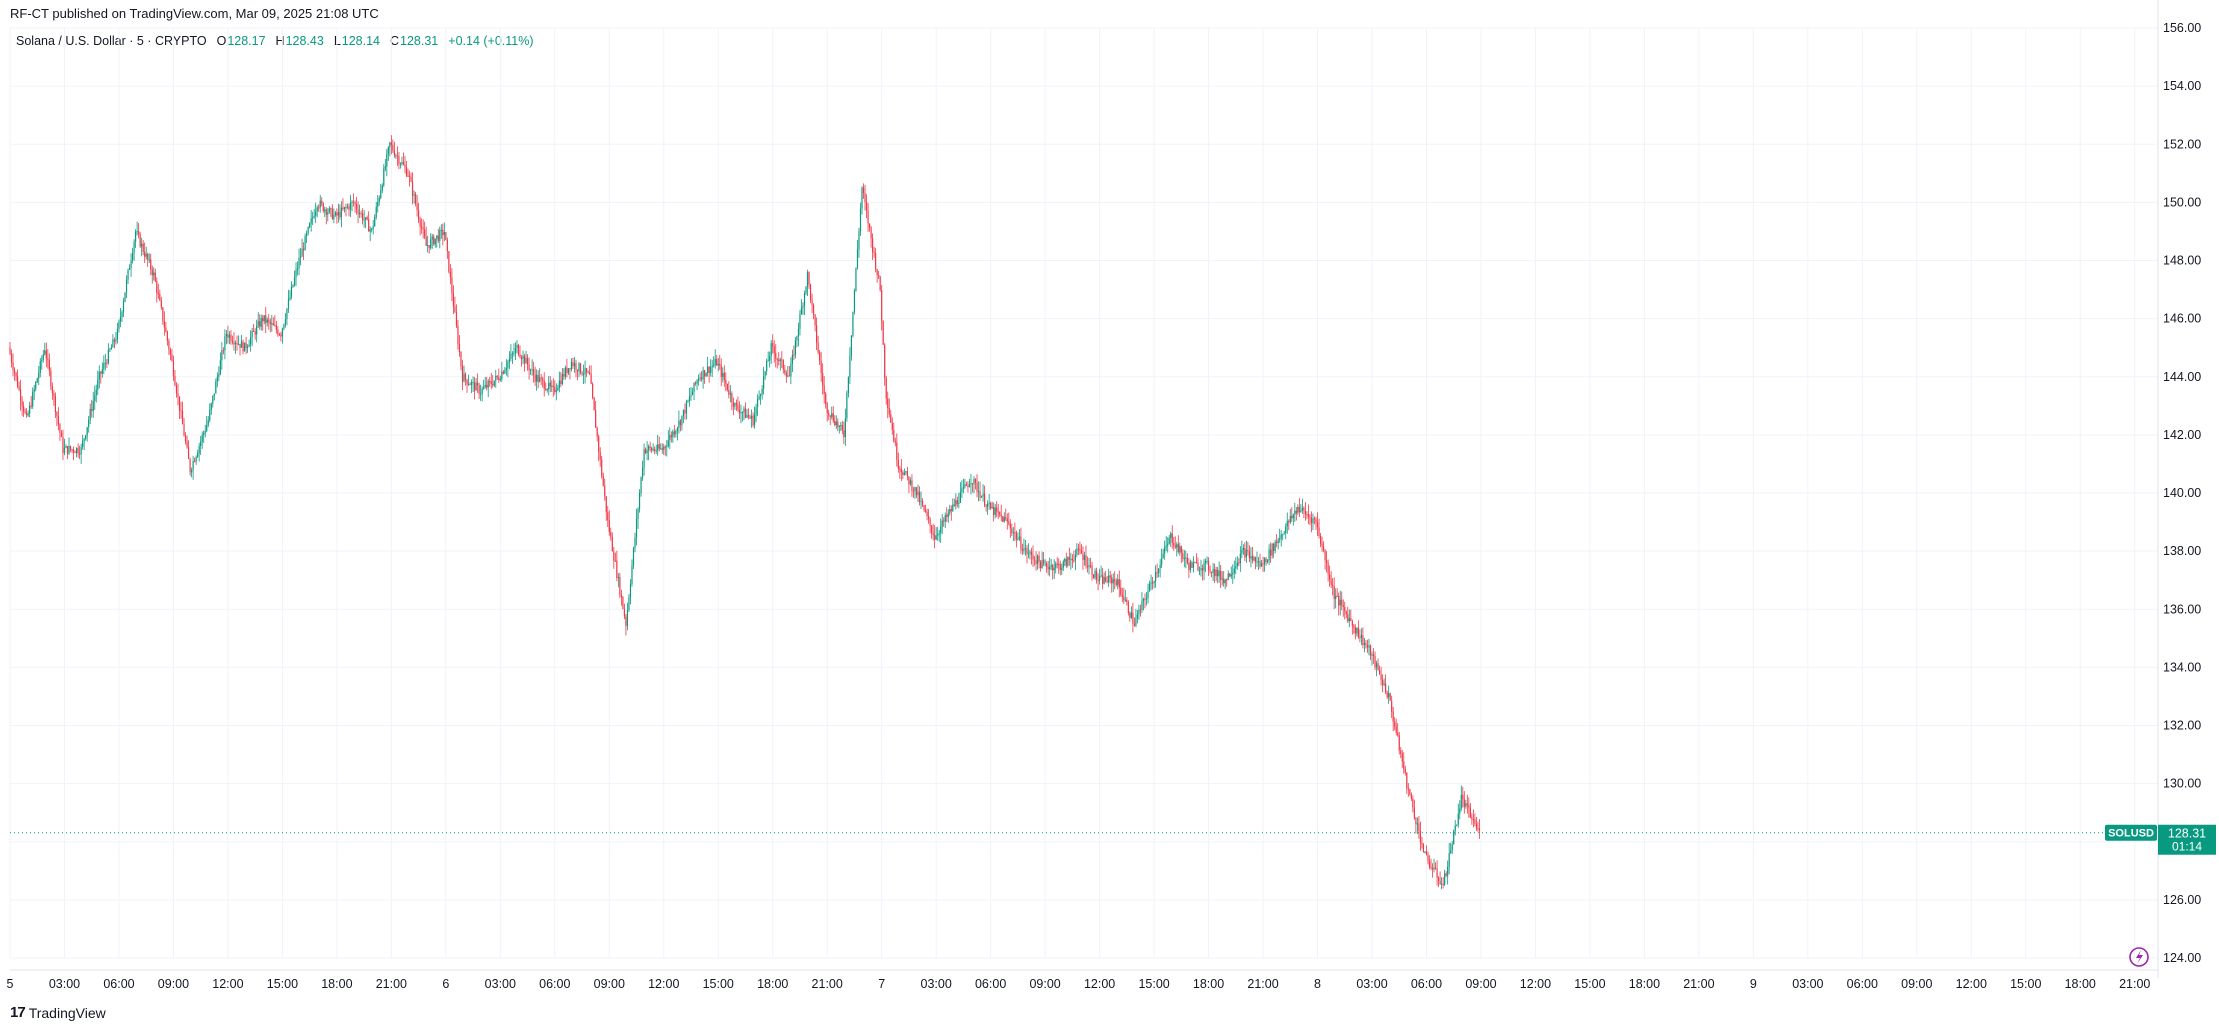 This screenshot has height=1032, width=2219. What do you see at coordinates (1862, 984) in the screenshot?
I see `x-tick-label: 06:00` at bounding box center [1862, 984].